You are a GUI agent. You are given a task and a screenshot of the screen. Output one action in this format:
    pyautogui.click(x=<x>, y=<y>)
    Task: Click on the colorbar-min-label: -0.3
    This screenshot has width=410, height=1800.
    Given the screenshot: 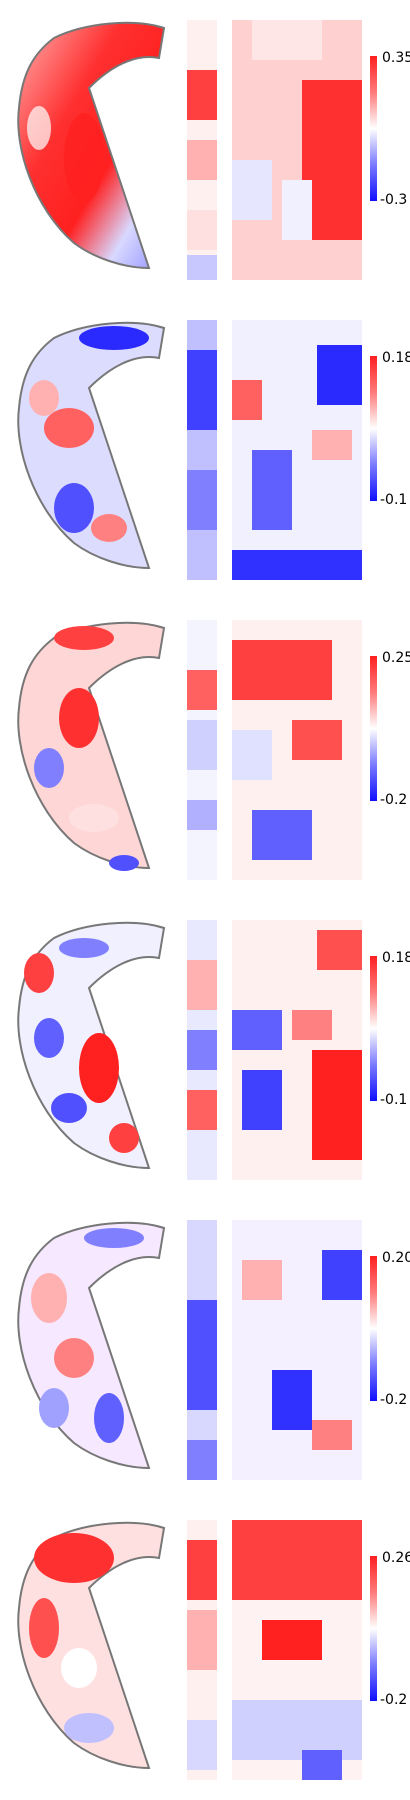 What is the action you would take?
    pyautogui.click(x=393, y=200)
    